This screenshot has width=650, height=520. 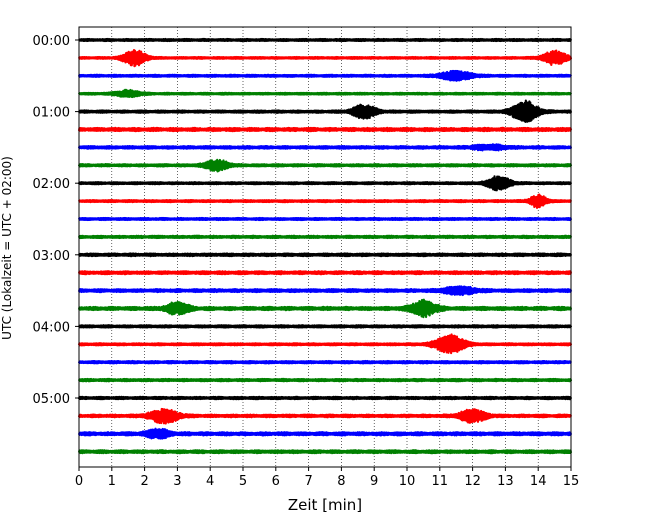 I want to click on x-tick-label: 9, so click(x=374, y=481).